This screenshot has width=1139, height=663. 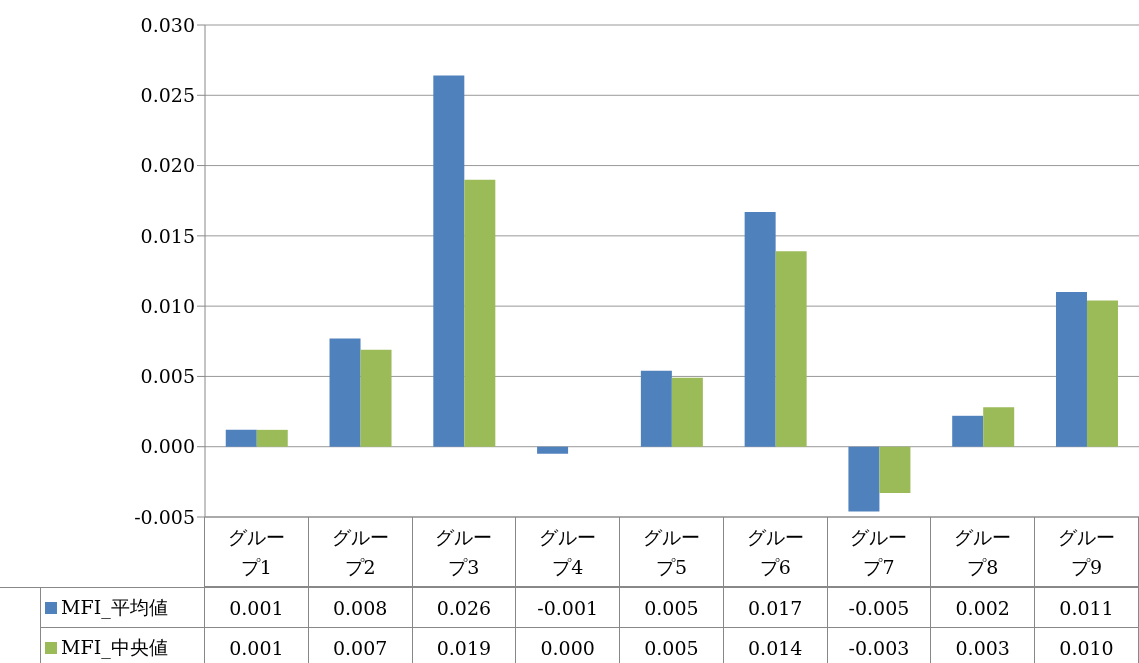 What do you see at coordinates (360, 645) in the screenshot?
I see `data-label: 0.007` at bounding box center [360, 645].